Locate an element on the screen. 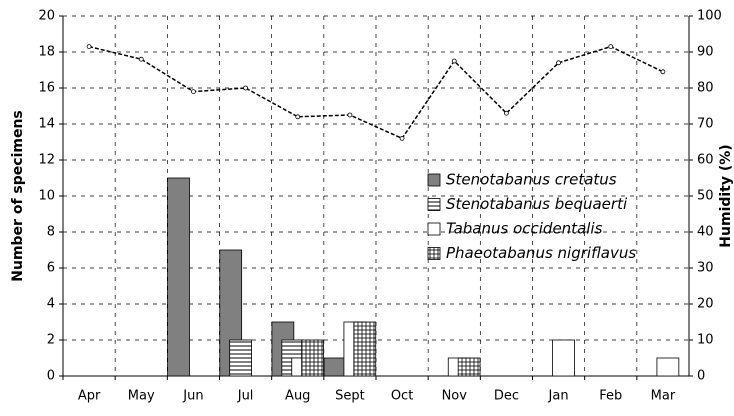 This screenshot has width=734, height=416. y-tick-label: 2 is located at coordinates (51, 340).